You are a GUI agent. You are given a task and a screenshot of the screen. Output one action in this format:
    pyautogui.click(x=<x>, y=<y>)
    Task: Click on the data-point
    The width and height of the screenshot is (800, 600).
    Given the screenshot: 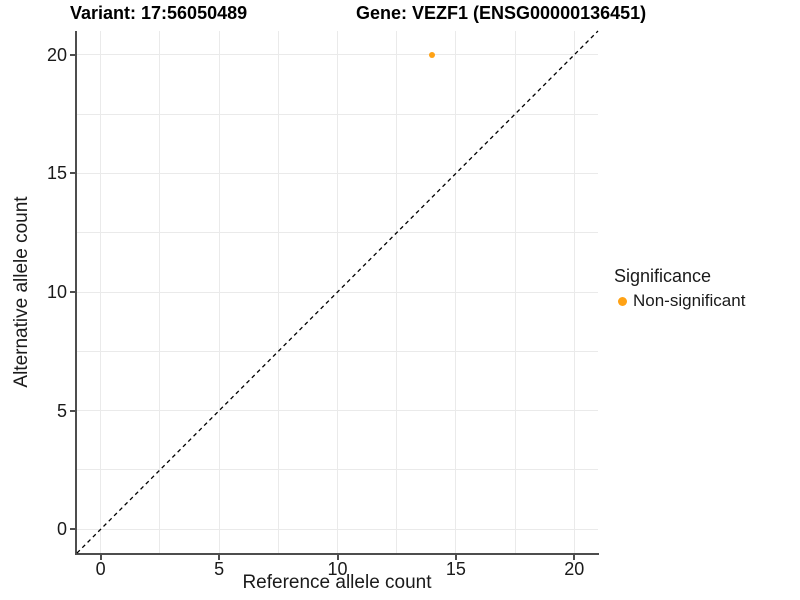 What is the action you would take?
    pyautogui.click(x=432, y=54)
    